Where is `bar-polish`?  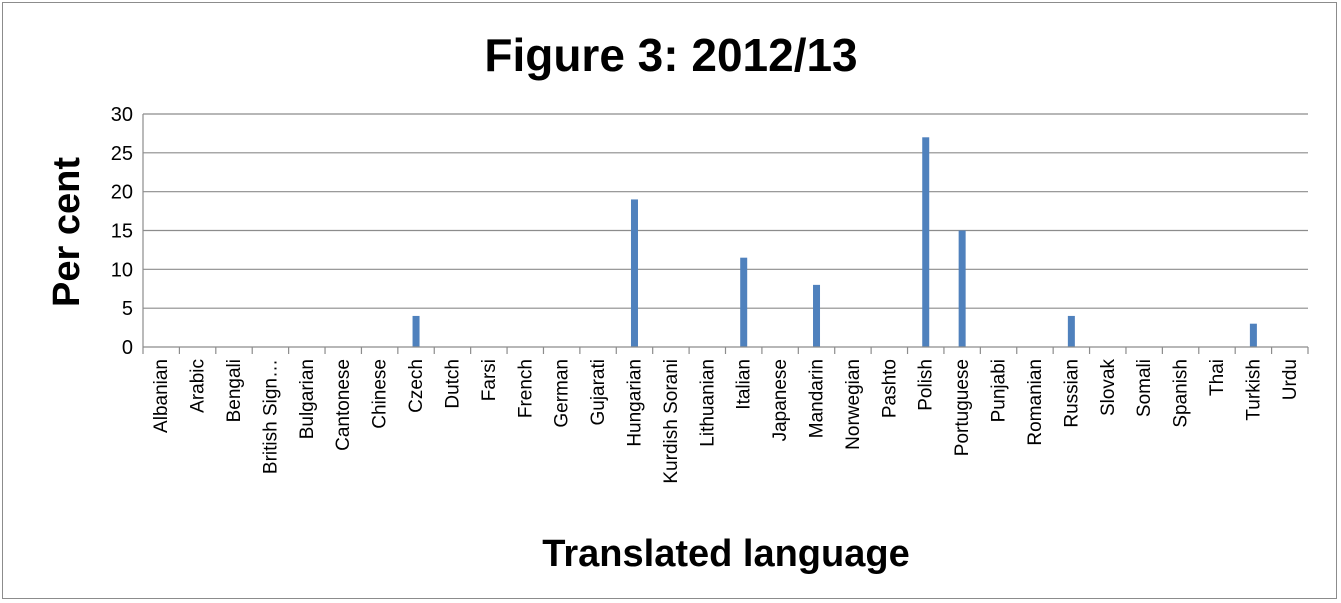 bar-polish is located at coordinates (926, 242).